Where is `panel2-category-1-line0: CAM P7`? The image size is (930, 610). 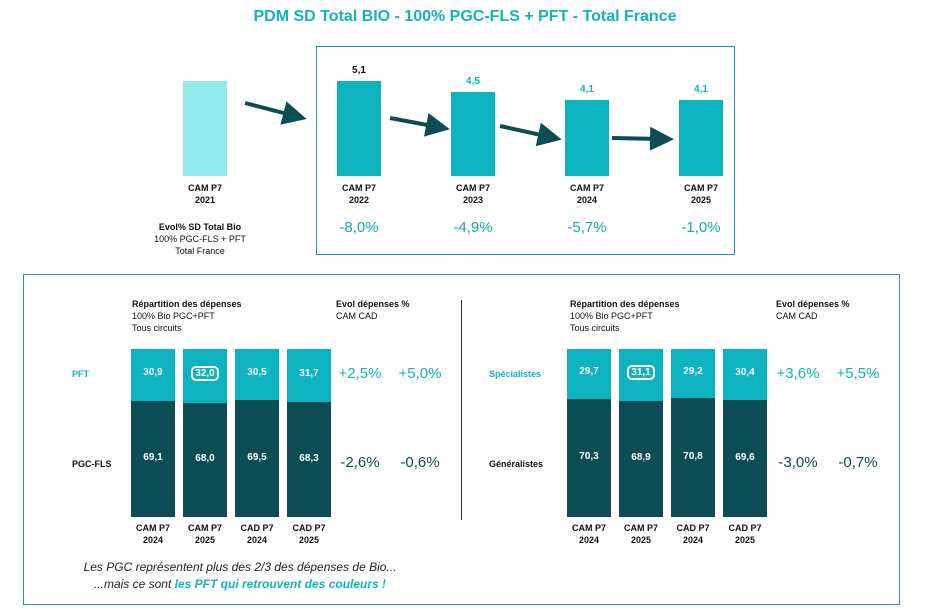
panel2-category-1-line0: CAM P7 is located at coordinates (640, 528).